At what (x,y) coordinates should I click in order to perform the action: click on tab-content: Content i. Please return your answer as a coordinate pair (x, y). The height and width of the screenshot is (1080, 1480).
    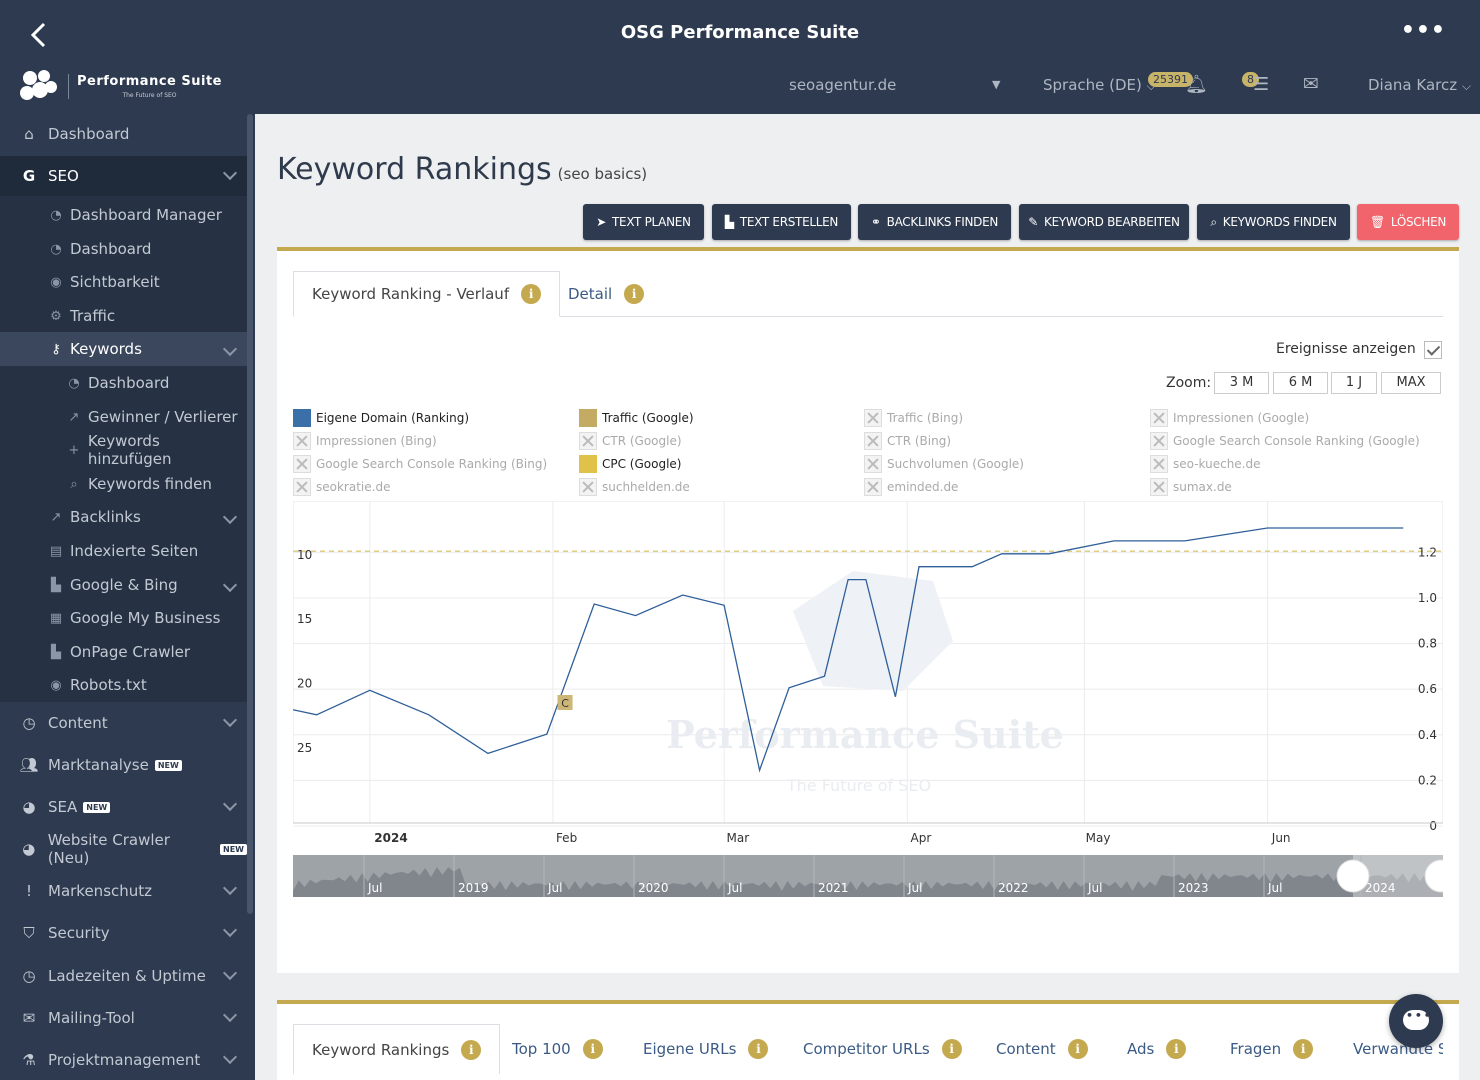
    Looking at the image, I should click on (1042, 1049).